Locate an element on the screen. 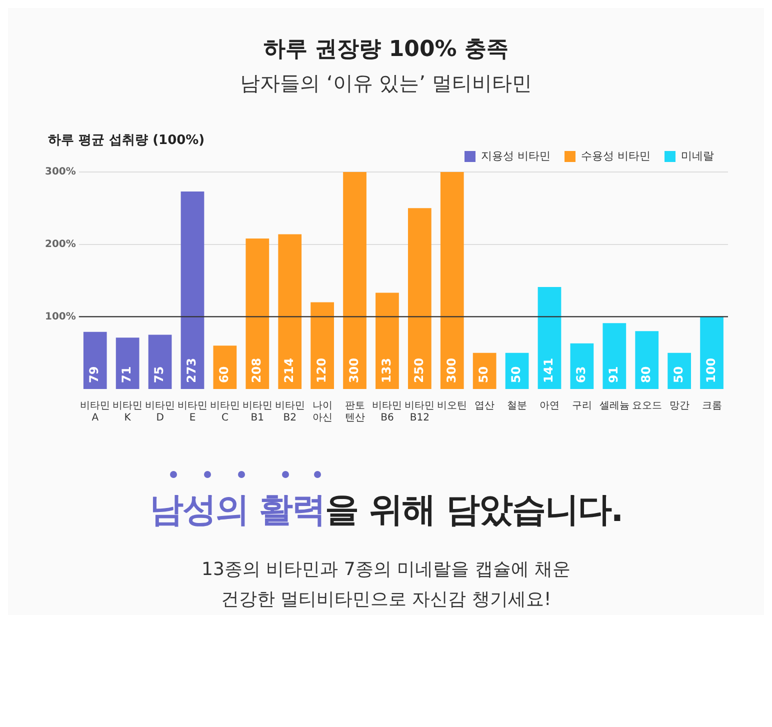 This screenshot has width=772, height=727. legend-label: 미네랄 is located at coordinates (697, 155).